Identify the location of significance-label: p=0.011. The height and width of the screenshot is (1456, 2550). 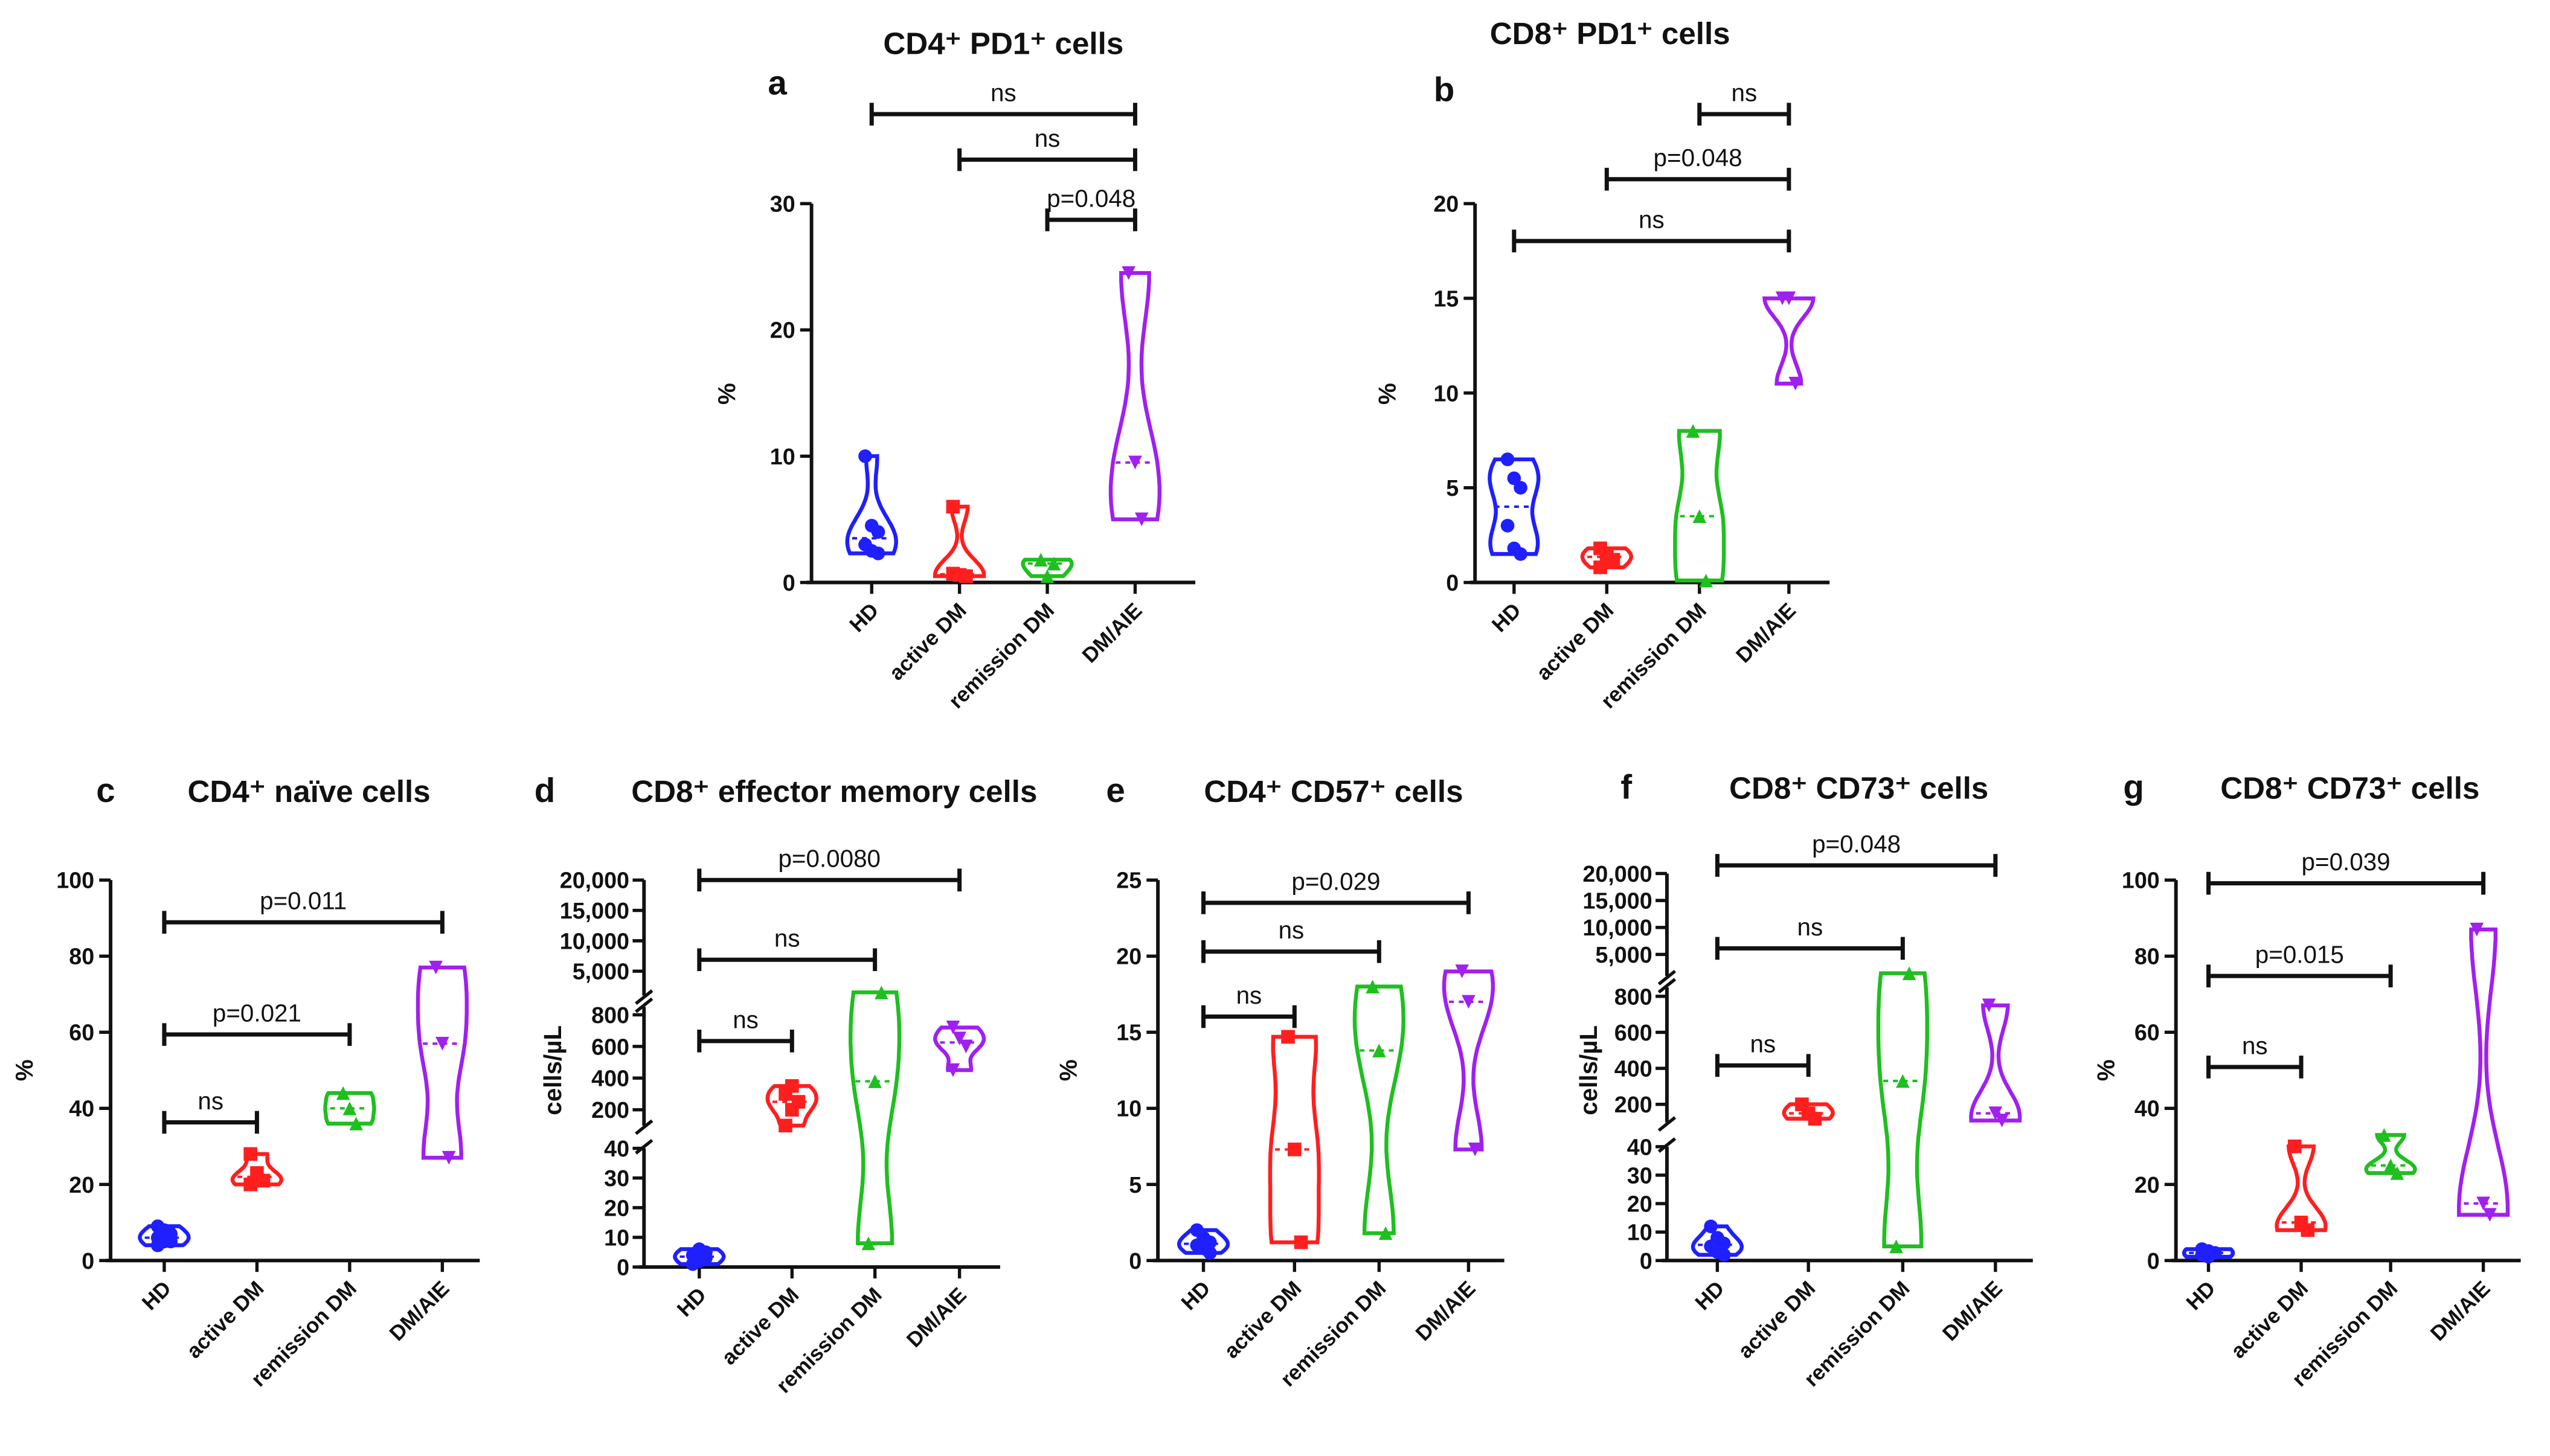
(303, 901).